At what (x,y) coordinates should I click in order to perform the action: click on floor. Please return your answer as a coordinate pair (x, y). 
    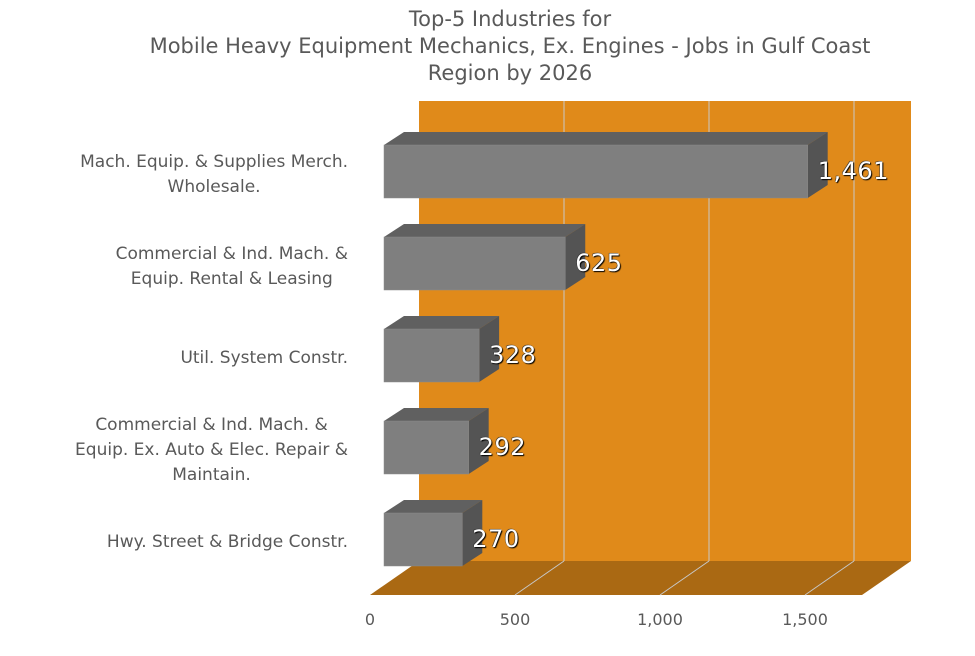
    Looking at the image, I should click on (640, 578).